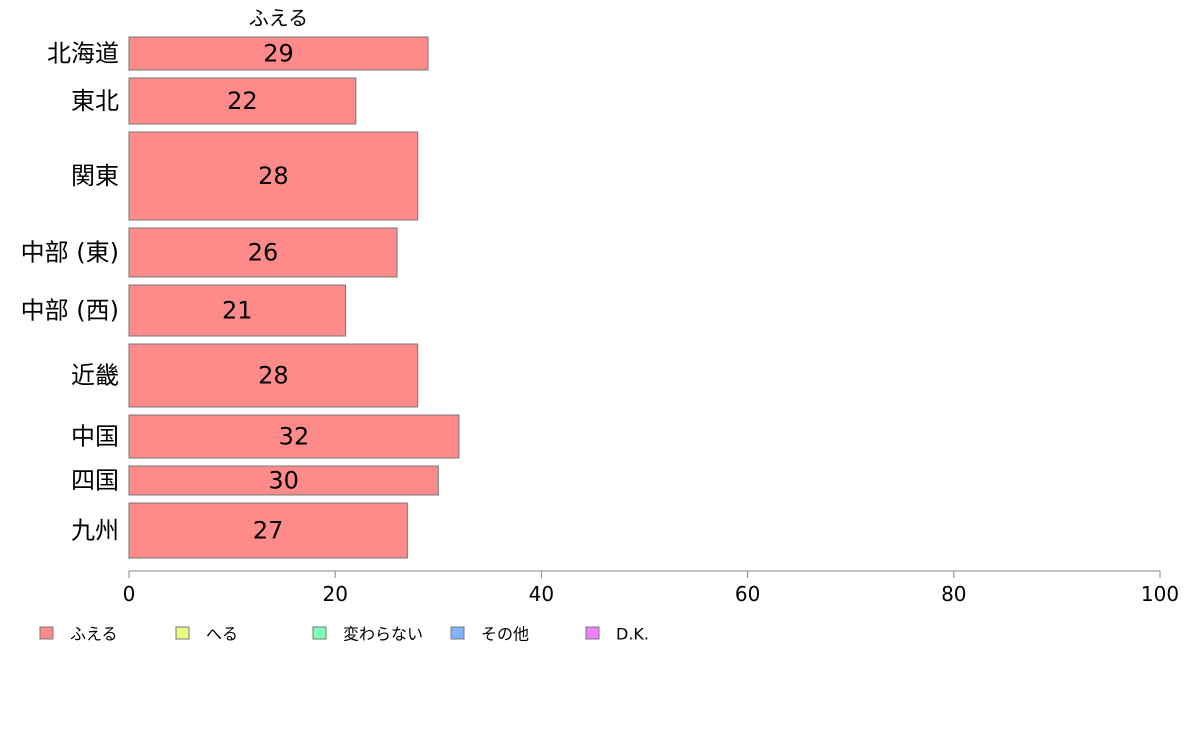 The image size is (1188, 736). Describe the element at coordinates (383, 634) in the screenshot. I see `legend-label: 変わらない` at that location.